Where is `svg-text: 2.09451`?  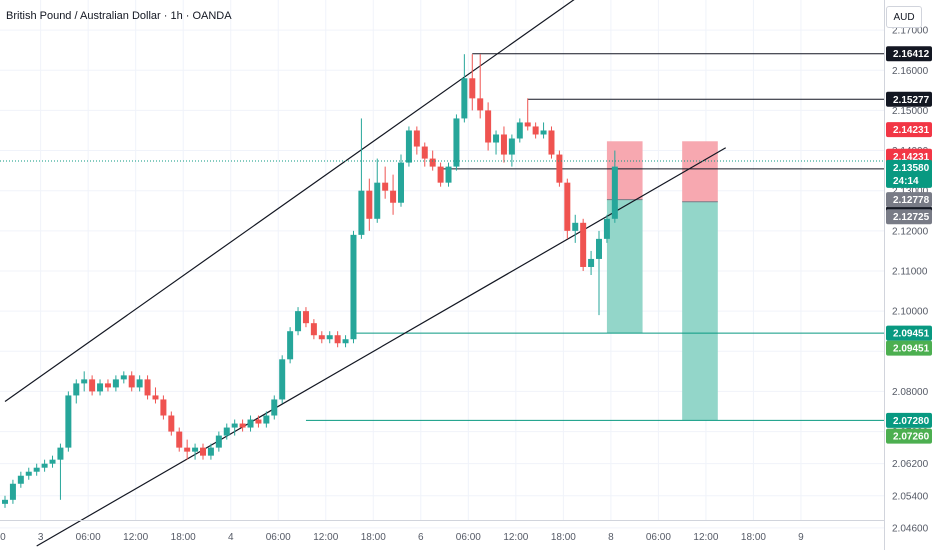 svg-text: 2.09451 is located at coordinates (911, 334).